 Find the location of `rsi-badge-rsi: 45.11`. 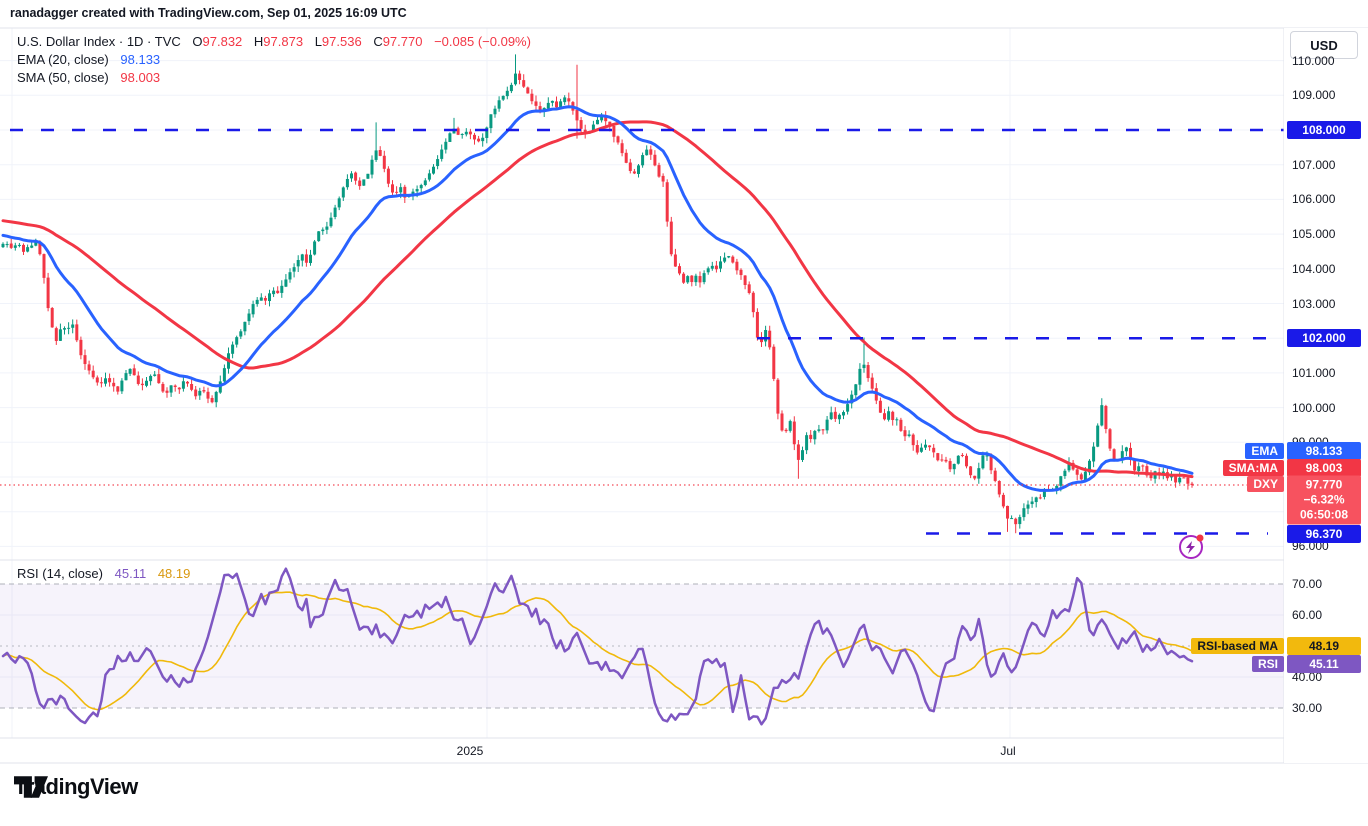

rsi-badge-rsi: 45.11 is located at coordinates (1324, 663).